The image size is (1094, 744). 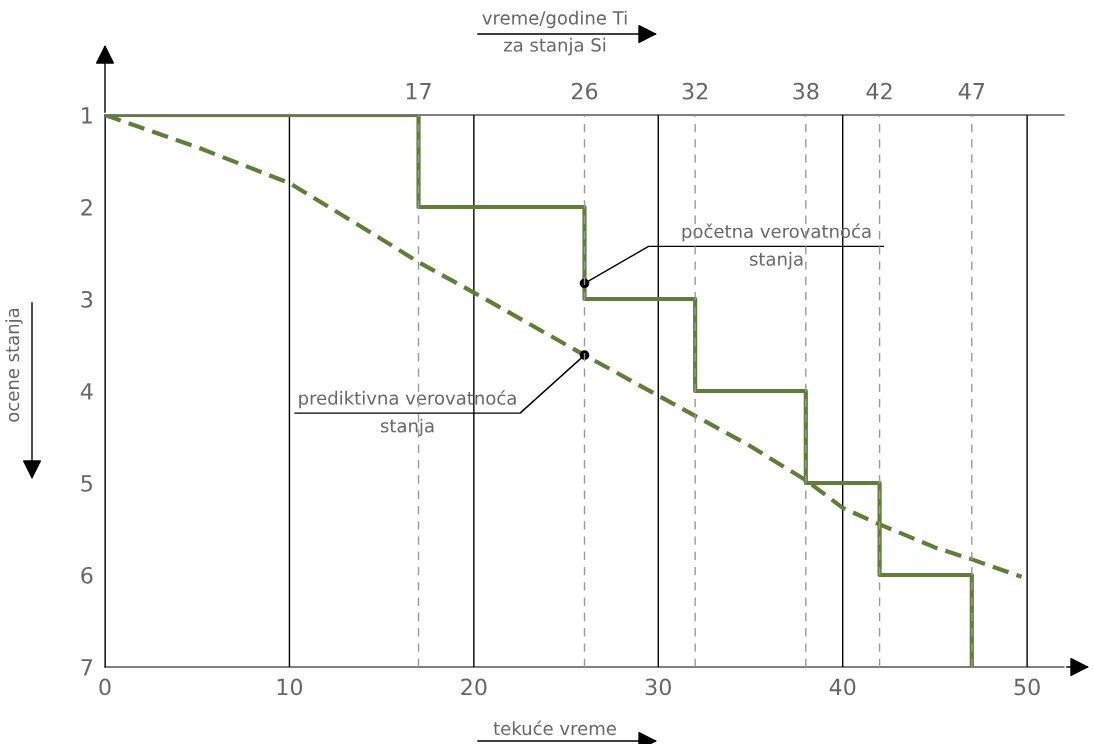 What do you see at coordinates (879, 91) in the screenshot?
I see `x2-tick-label: 42` at bounding box center [879, 91].